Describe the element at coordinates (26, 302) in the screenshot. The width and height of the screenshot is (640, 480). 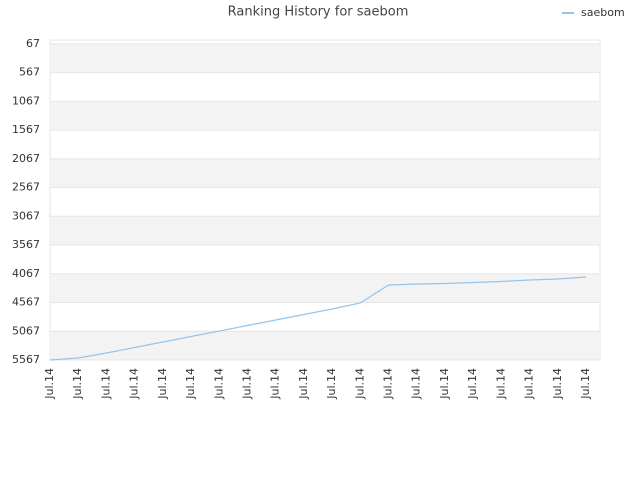
I see `y-tick-label: 4567` at that location.